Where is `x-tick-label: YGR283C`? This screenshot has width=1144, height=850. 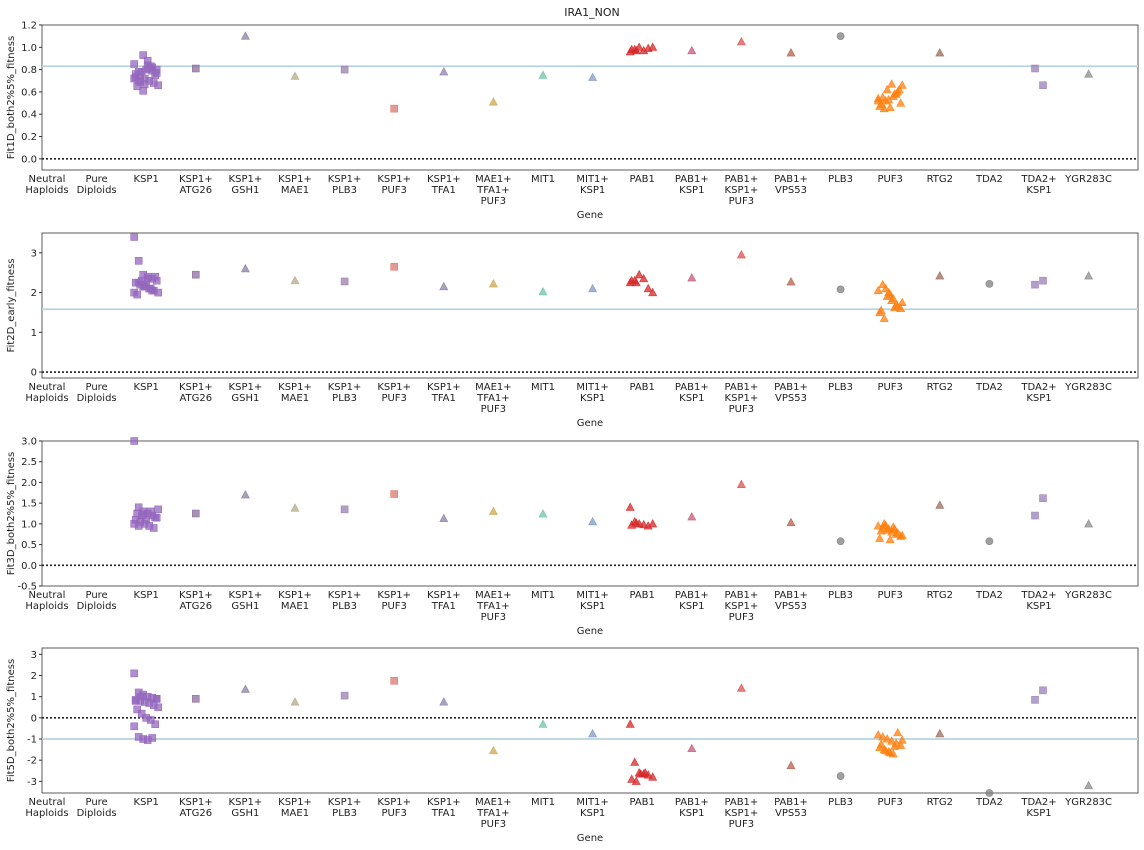 x-tick-label: YGR283C is located at coordinates (1088, 179).